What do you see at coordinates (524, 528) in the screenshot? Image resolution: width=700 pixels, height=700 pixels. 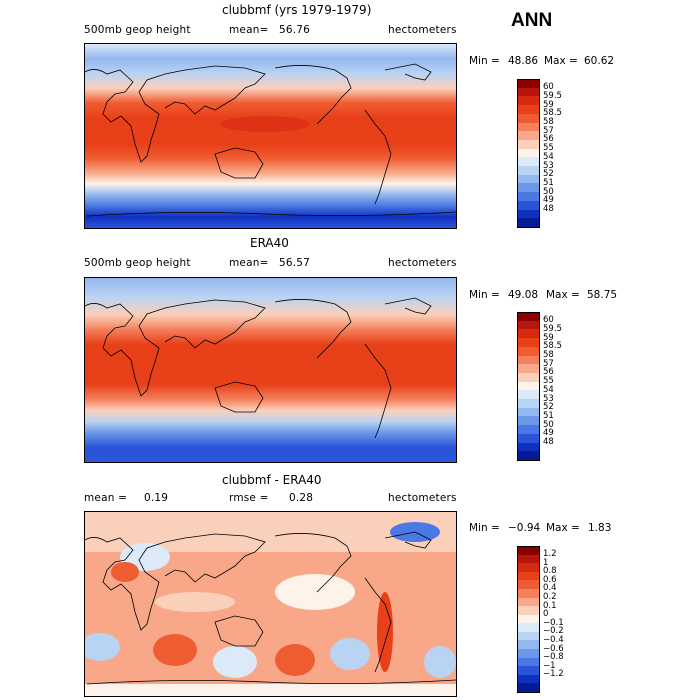 I see `panel3-min-value: −0.94` at bounding box center [524, 528].